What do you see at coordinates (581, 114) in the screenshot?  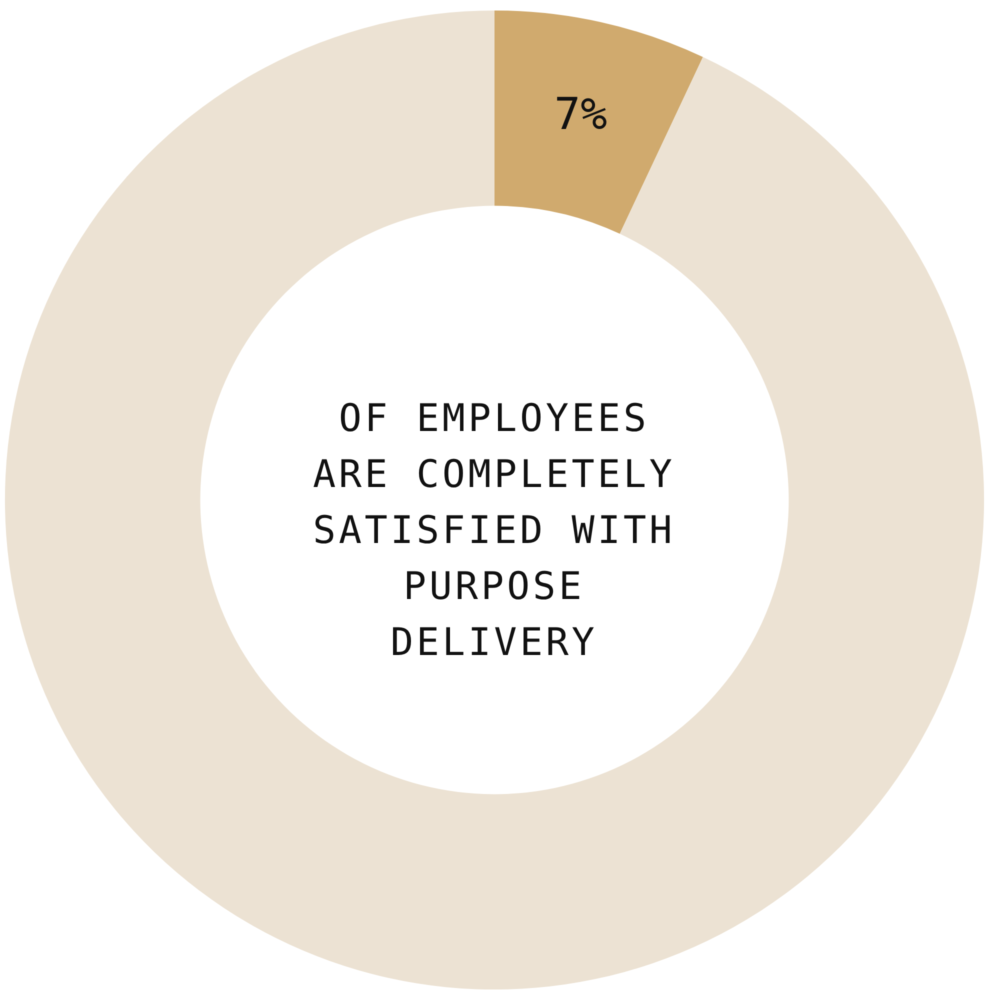 I see `data-label: 7%` at bounding box center [581, 114].